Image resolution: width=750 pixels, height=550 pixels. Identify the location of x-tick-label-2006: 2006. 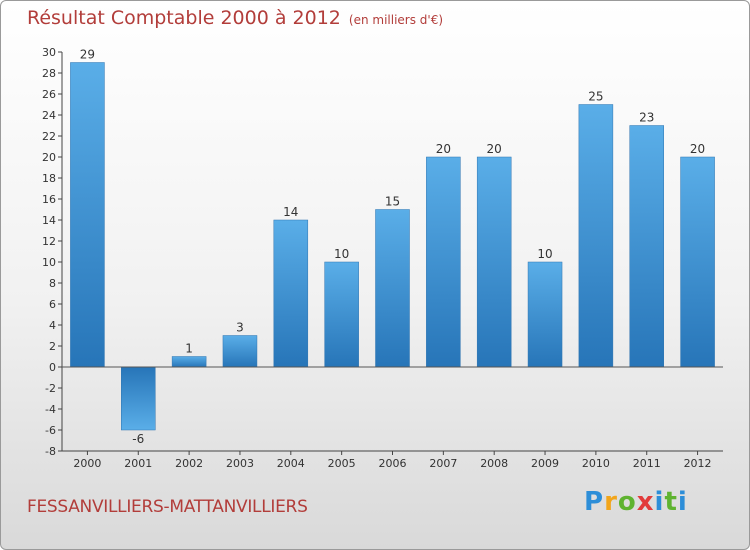
(393, 463).